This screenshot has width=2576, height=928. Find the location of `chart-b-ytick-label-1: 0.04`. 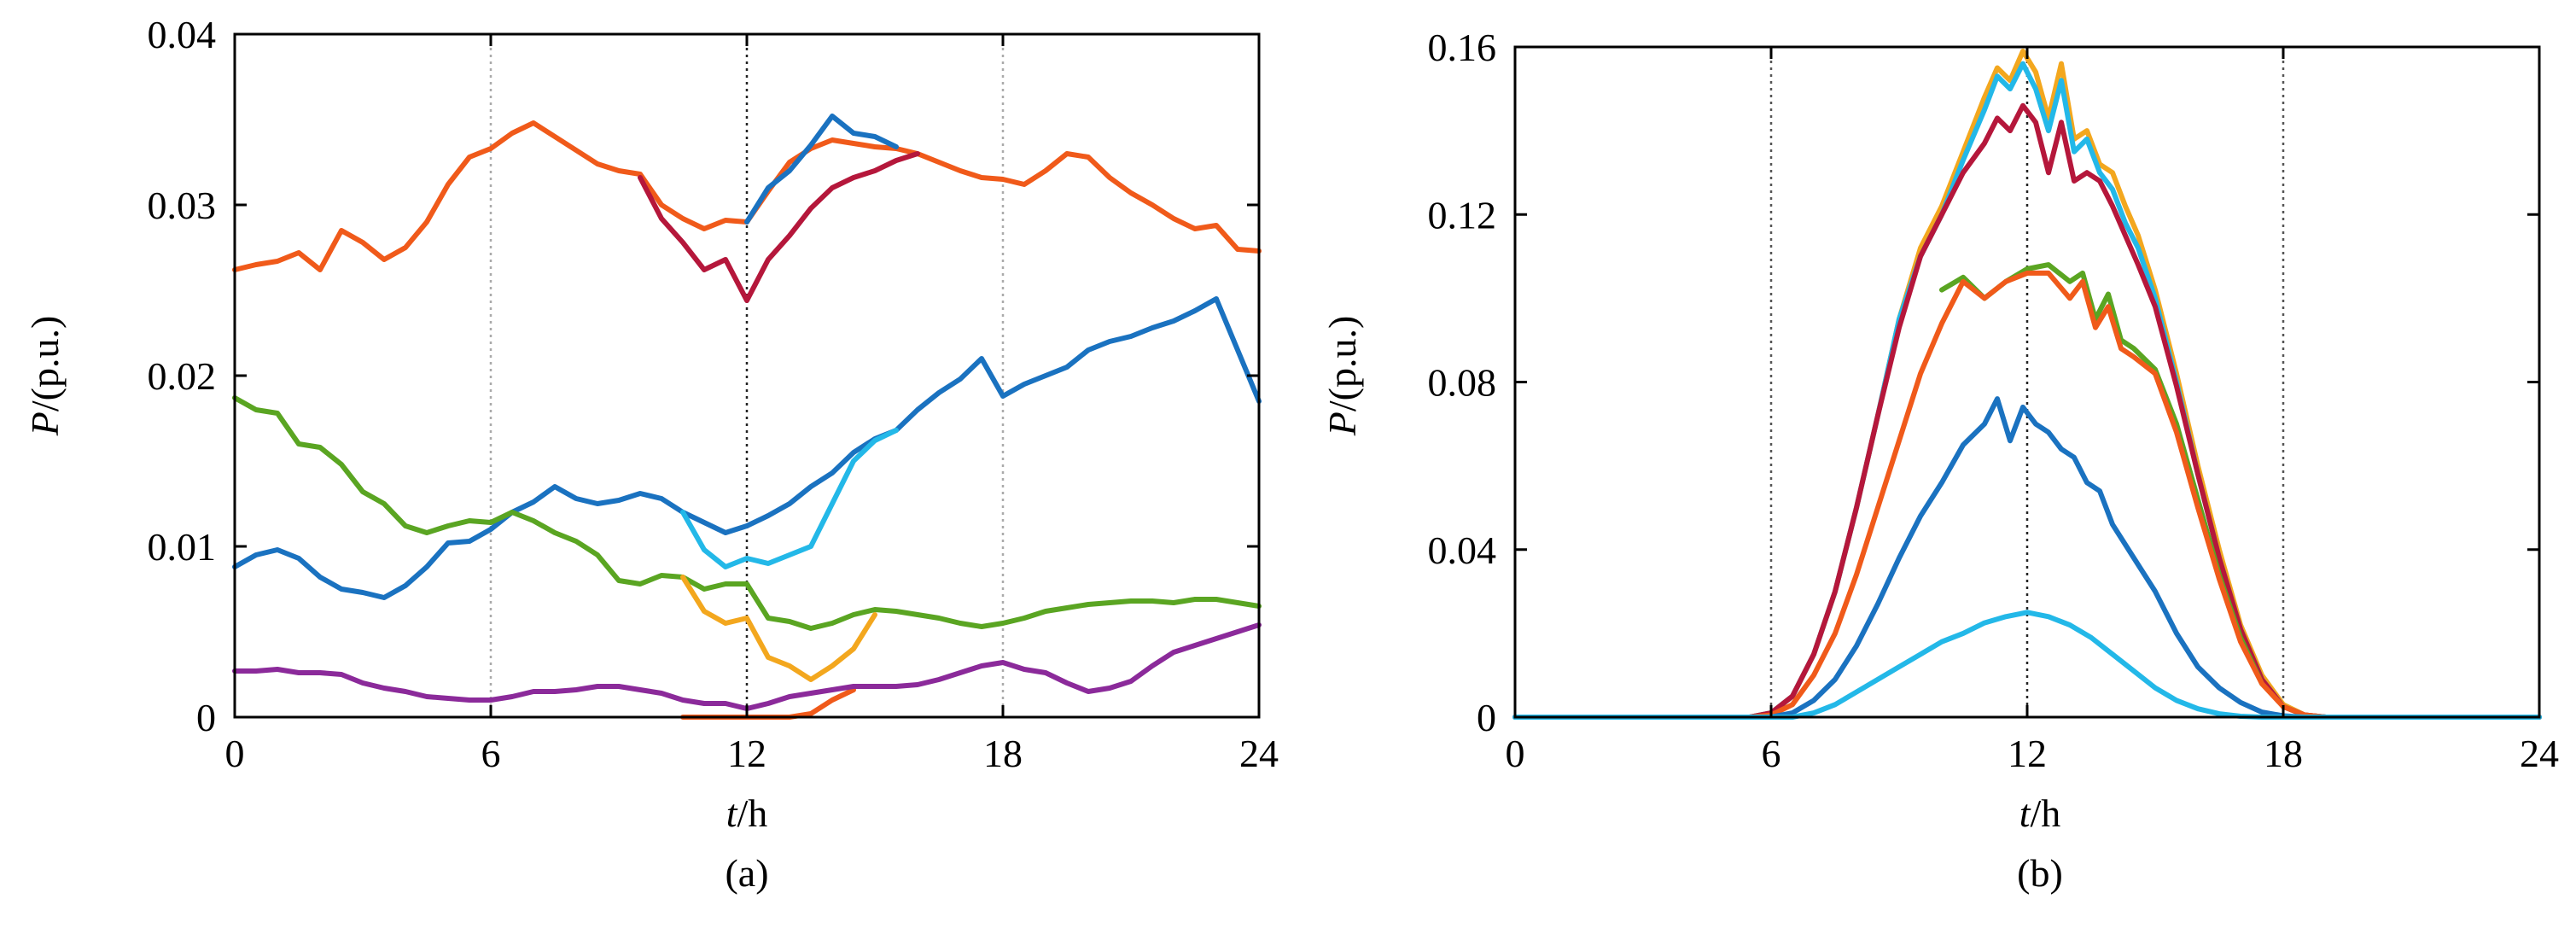

chart-b-ytick-label-1: 0.04 is located at coordinates (1462, 550).